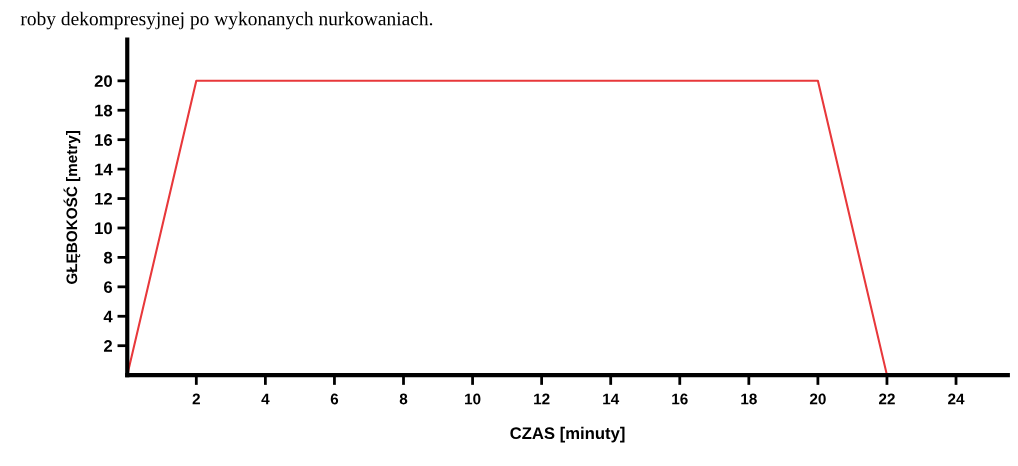 The height and width of the screenshot is (466, 1018). I want to click on x-tick-label: 24, so click(956, 399).